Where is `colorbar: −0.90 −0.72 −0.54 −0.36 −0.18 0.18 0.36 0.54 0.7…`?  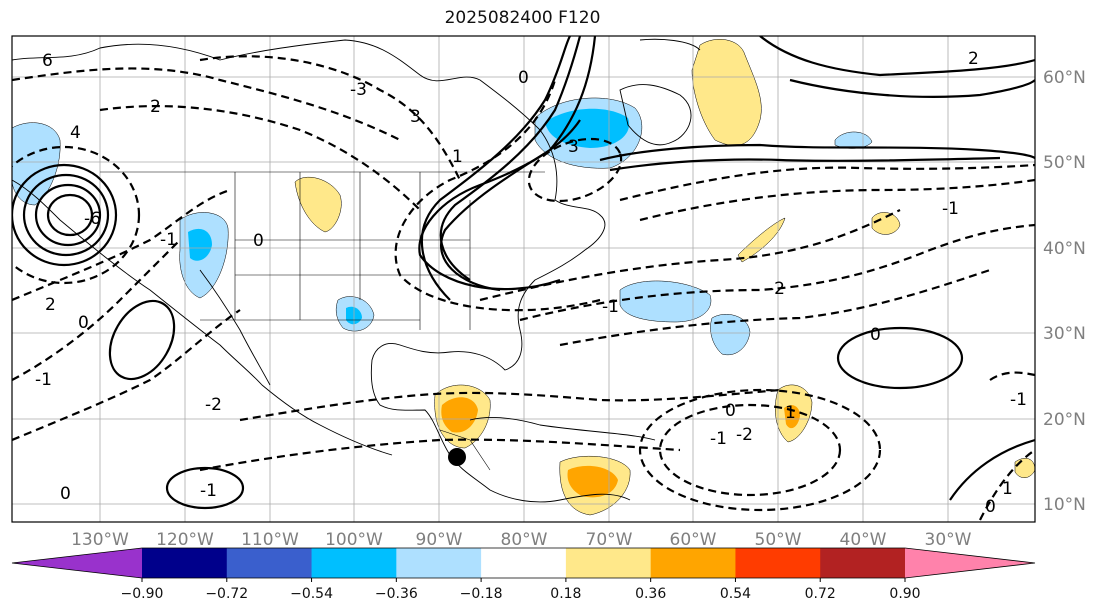
colorbar: −0.90 −0.72 −0.54 −0.36 −0.18 0.18 0.36 0.54 0.7… is located at coordinates (523, 574).